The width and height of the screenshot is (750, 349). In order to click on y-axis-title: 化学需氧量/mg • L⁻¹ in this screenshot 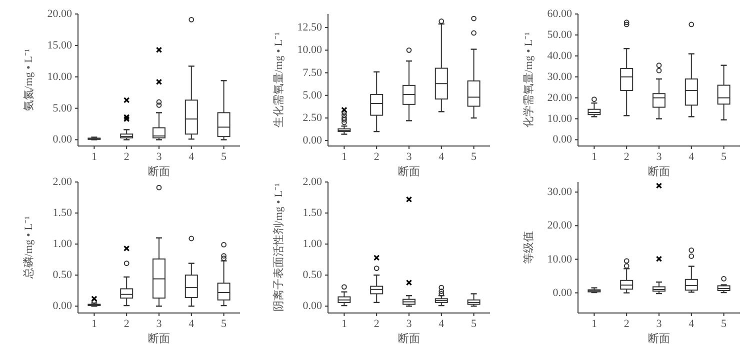, I will do `click(529, 80)`.